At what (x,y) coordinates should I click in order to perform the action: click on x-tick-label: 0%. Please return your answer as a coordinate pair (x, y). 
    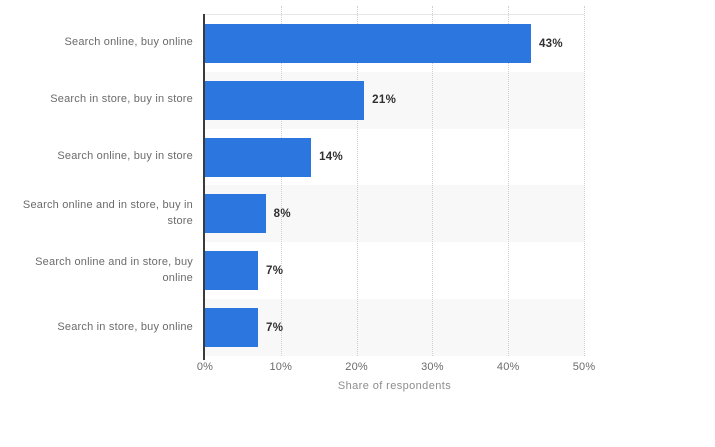
    Looking at the image, I should click on (205, 367).